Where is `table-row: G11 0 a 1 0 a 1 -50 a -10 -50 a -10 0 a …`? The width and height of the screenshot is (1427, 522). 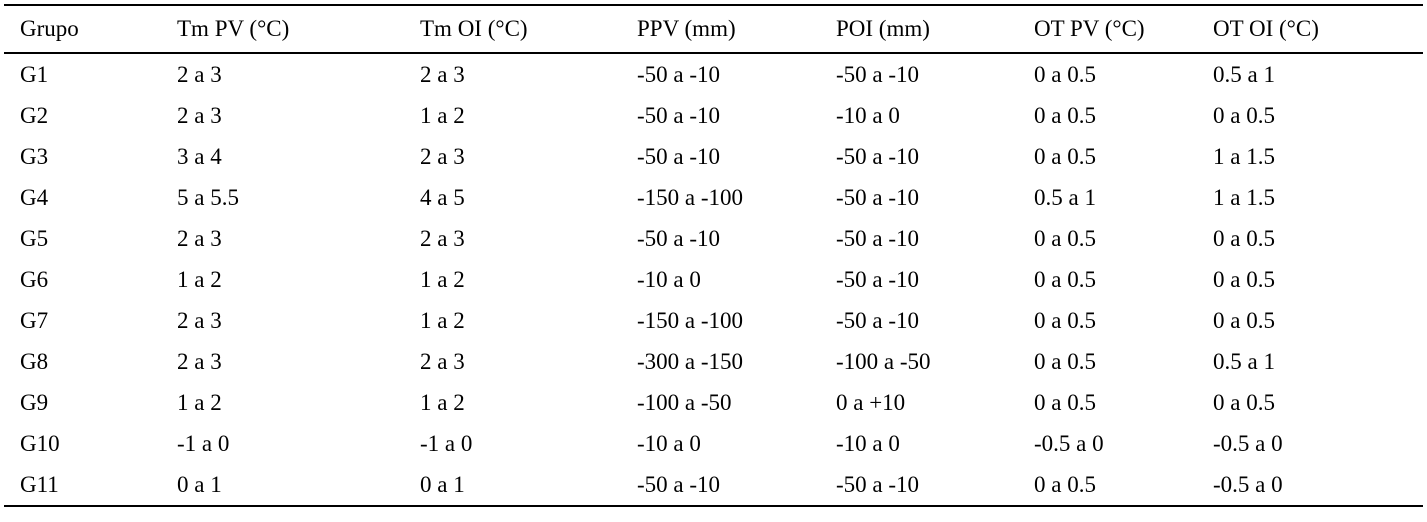 table-row: G11 0 a 1 0 a 1 -50 a -10 -50 a -10 0 a … is located at coordinates (713, 485).